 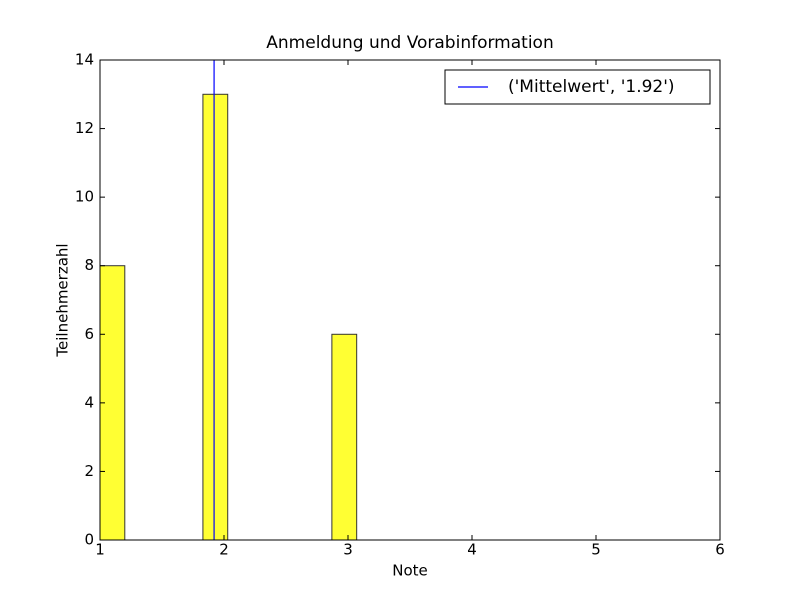 I want to click on y-tick-label: 0, so click(x=89, y=540).